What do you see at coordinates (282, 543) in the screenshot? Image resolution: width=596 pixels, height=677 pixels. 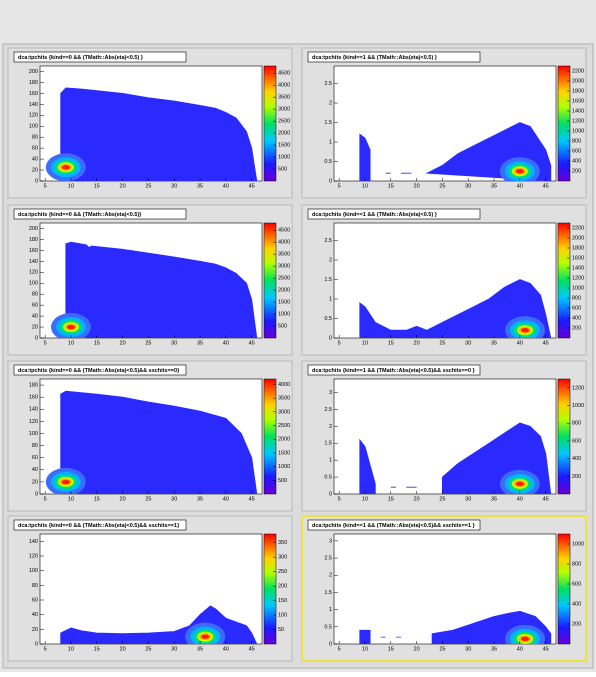 I see `z-tick-label: 350` at bounding box center [282, 543].